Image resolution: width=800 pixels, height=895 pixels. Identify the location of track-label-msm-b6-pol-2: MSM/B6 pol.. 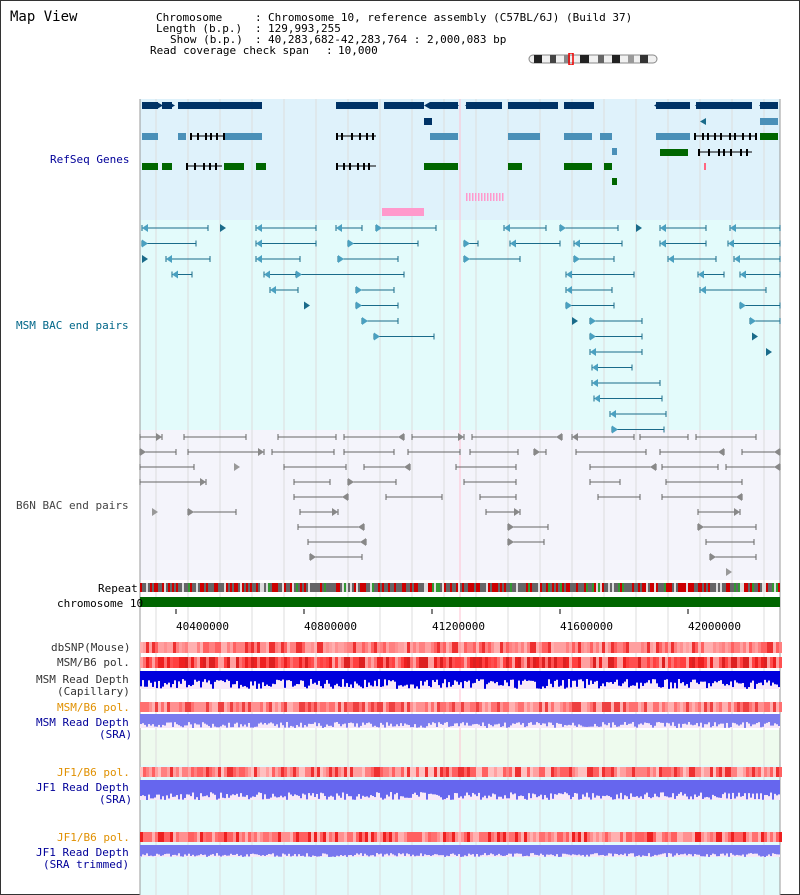
(93, 707).